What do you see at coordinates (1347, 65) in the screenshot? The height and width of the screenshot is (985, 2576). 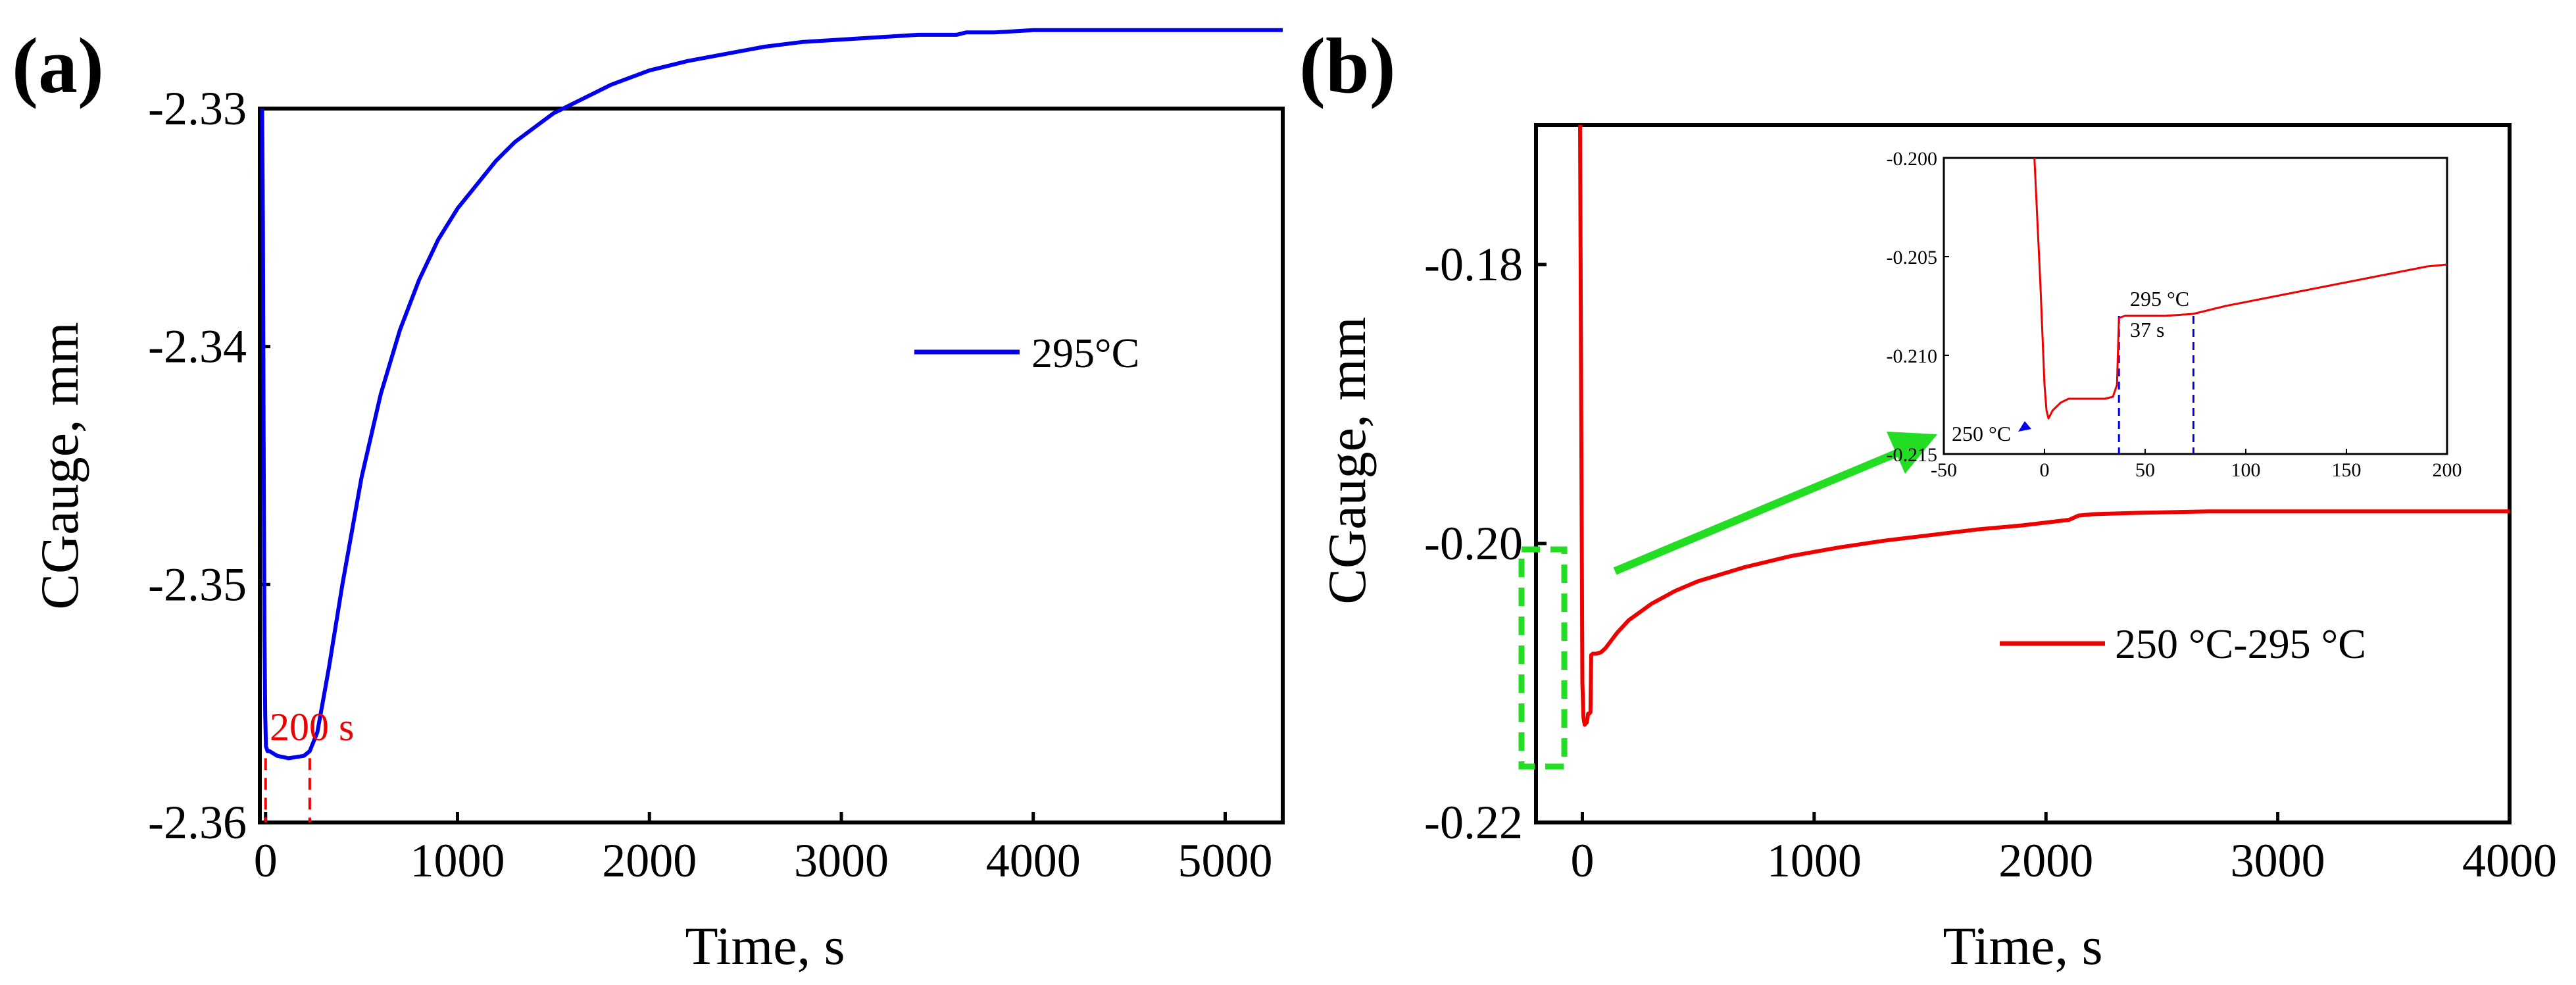 I see `panel-label-b: (b)` at bounding box center [1347, 65].